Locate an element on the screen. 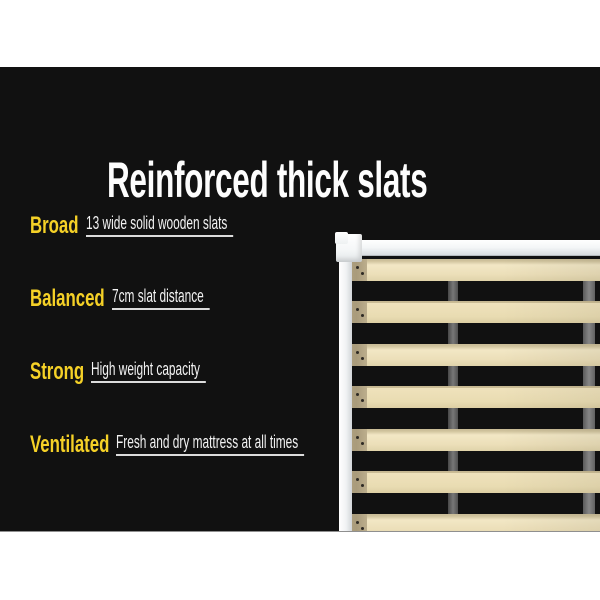  bed-frame-top-rail is located at coordinates (477, 248).